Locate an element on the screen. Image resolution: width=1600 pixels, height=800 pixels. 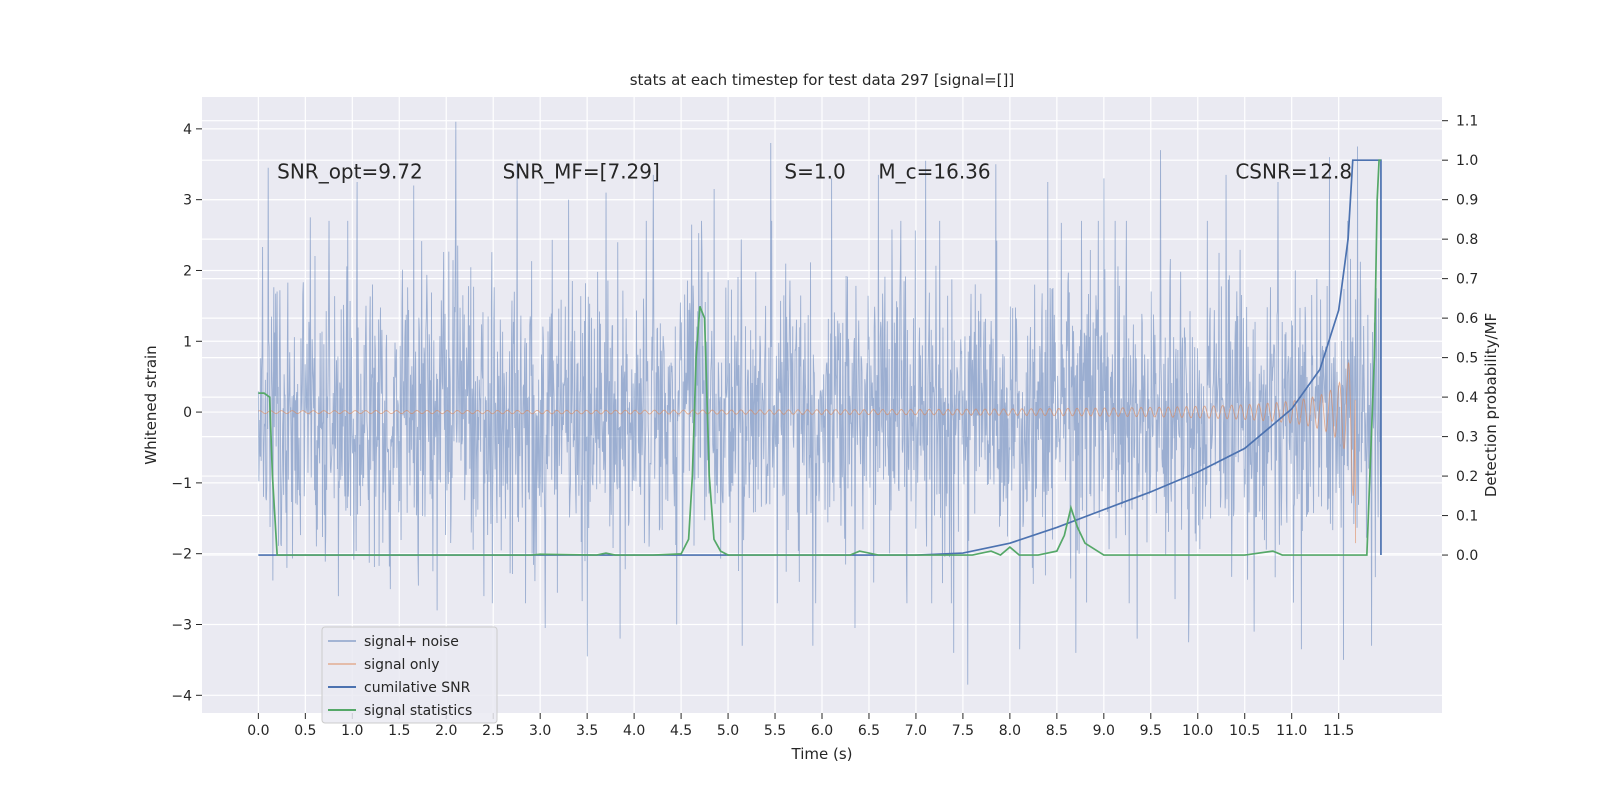
y-right-tick-label: 1.0 is located at coordinates (1467, 161).